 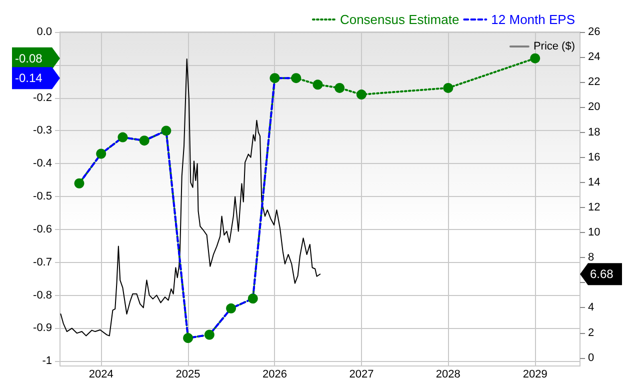 I want to click on y-tick-label: -0.8, so click(x=42, y=295).